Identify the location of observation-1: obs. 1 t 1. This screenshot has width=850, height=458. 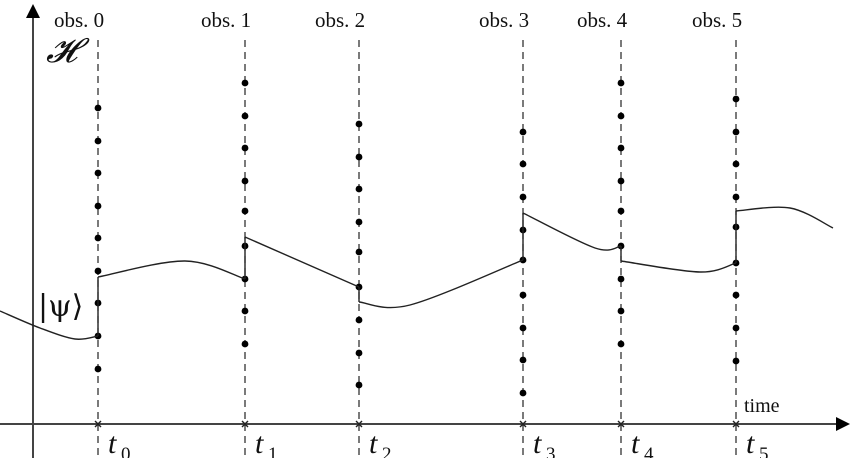
(239, 233).